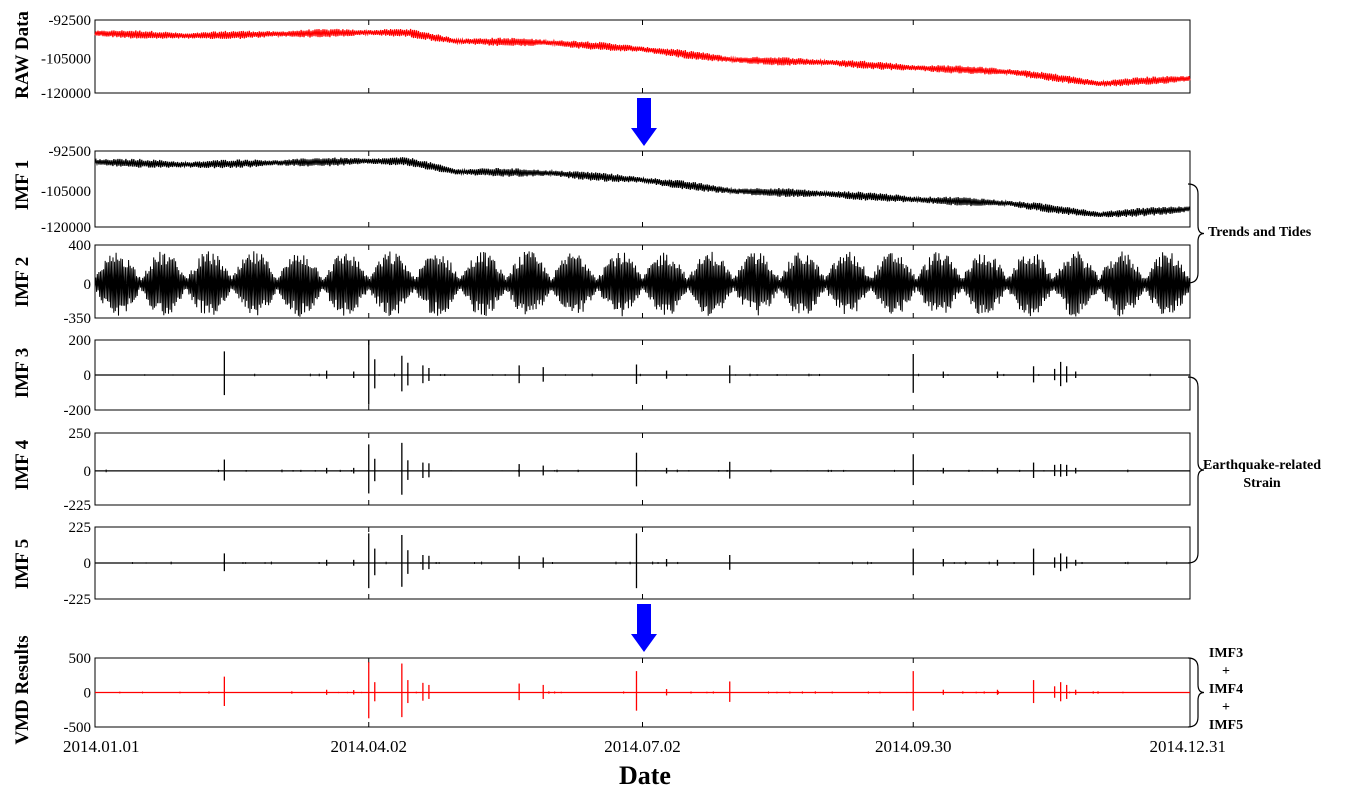 The image size is (1369, 791). Describe the element at coordinates (645, 775) in the screenshot. I see `x-axis-title: Date` at that location.